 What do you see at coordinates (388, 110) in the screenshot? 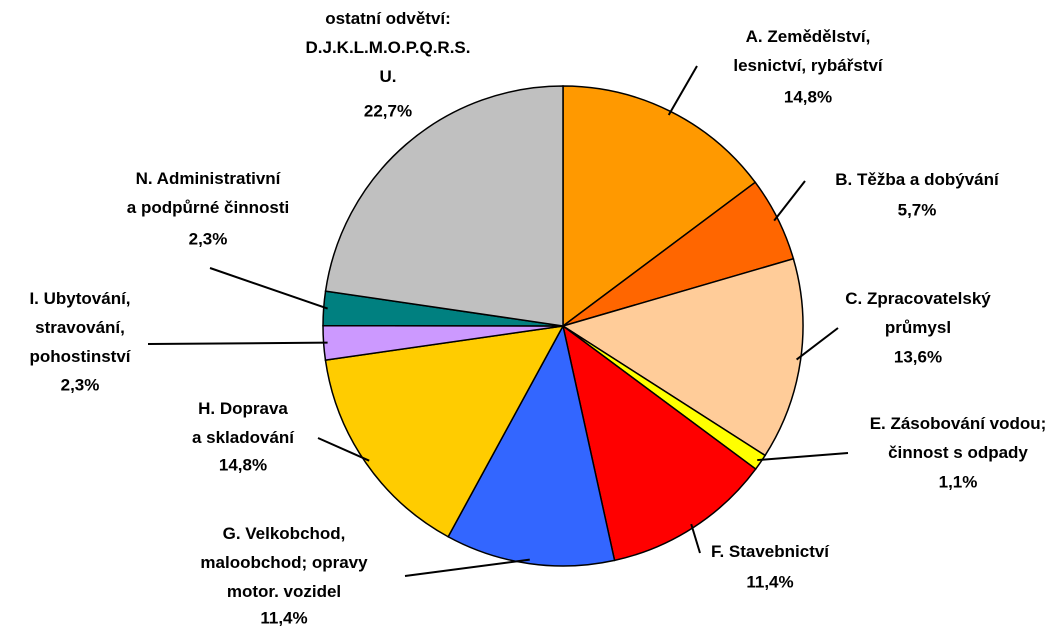
I see `value-label: 22,7%` at bounding box center [388, 110].